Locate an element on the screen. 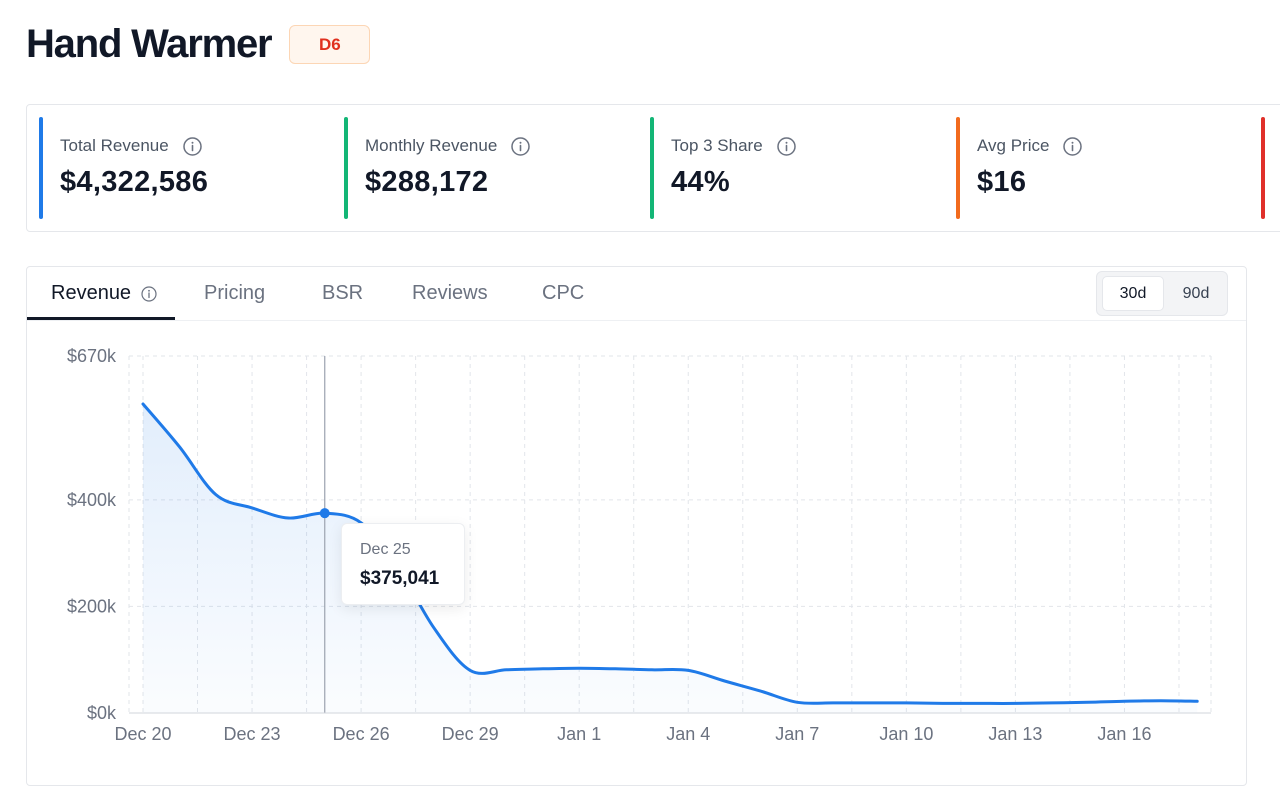 Image resolution: width=1280 pixels, height=800 pixels. tab-revenue: Revenue is located at coordinates (104, 293).